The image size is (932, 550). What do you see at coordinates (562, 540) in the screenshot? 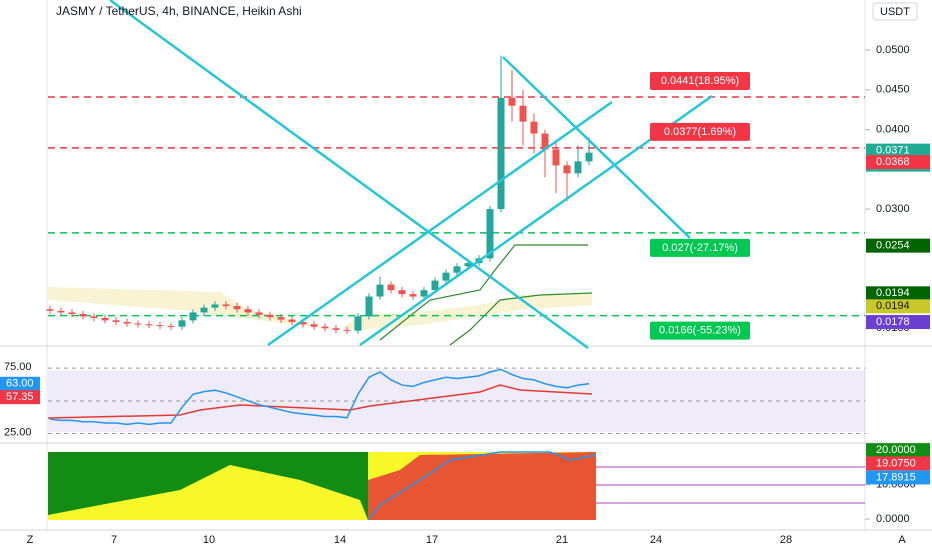
I see `x-tick-label: 21` at bounding box center [562, 540].